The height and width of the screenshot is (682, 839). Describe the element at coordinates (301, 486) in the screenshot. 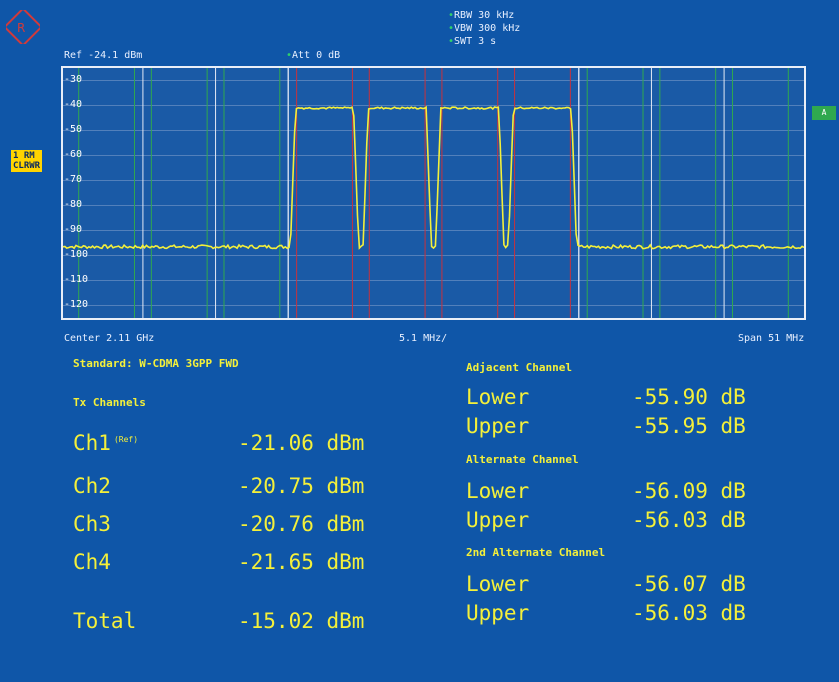

I see `ch2-value: -20.75 dBm` at that location.